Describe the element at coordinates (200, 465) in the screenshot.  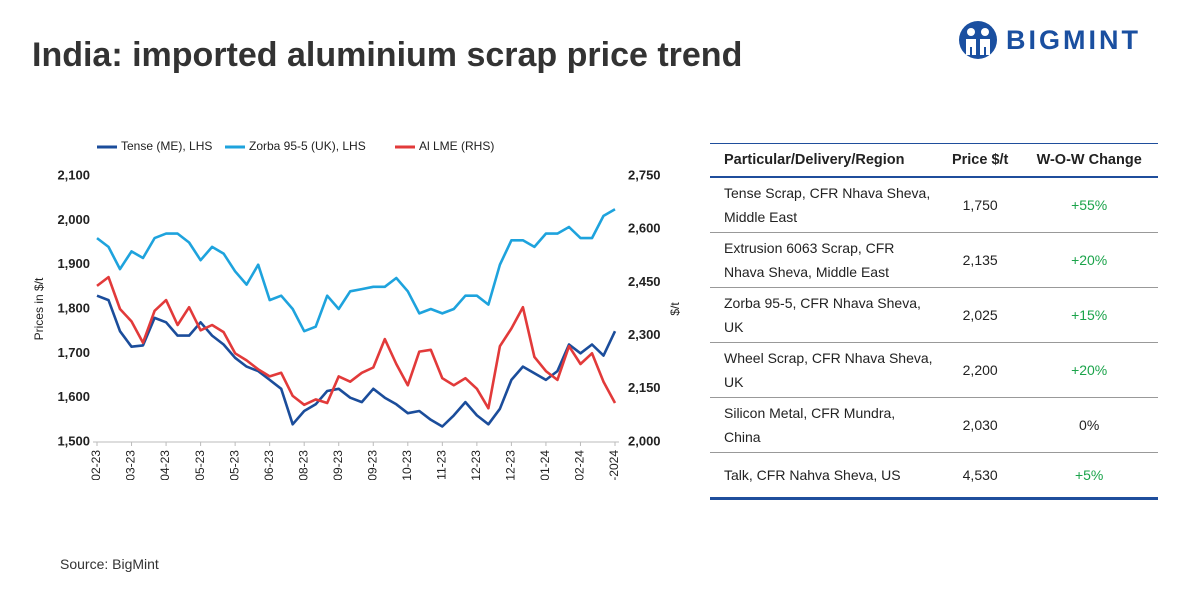
I see `x-tick-label: 02-05-23` at that location.